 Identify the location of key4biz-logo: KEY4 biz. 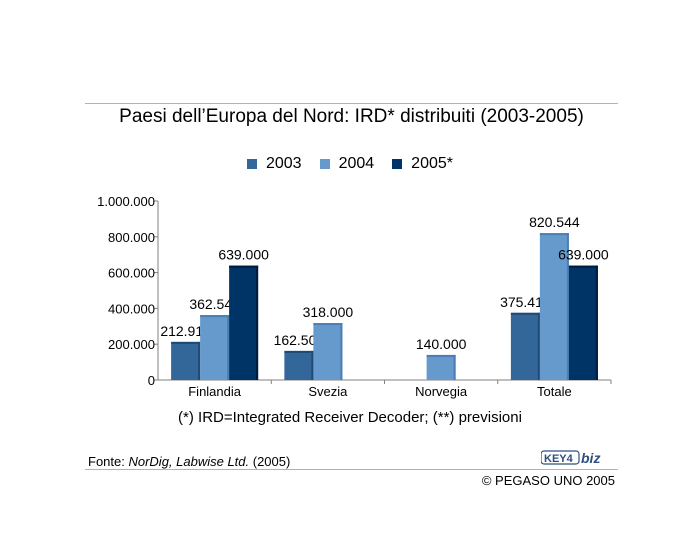
(570, 458).